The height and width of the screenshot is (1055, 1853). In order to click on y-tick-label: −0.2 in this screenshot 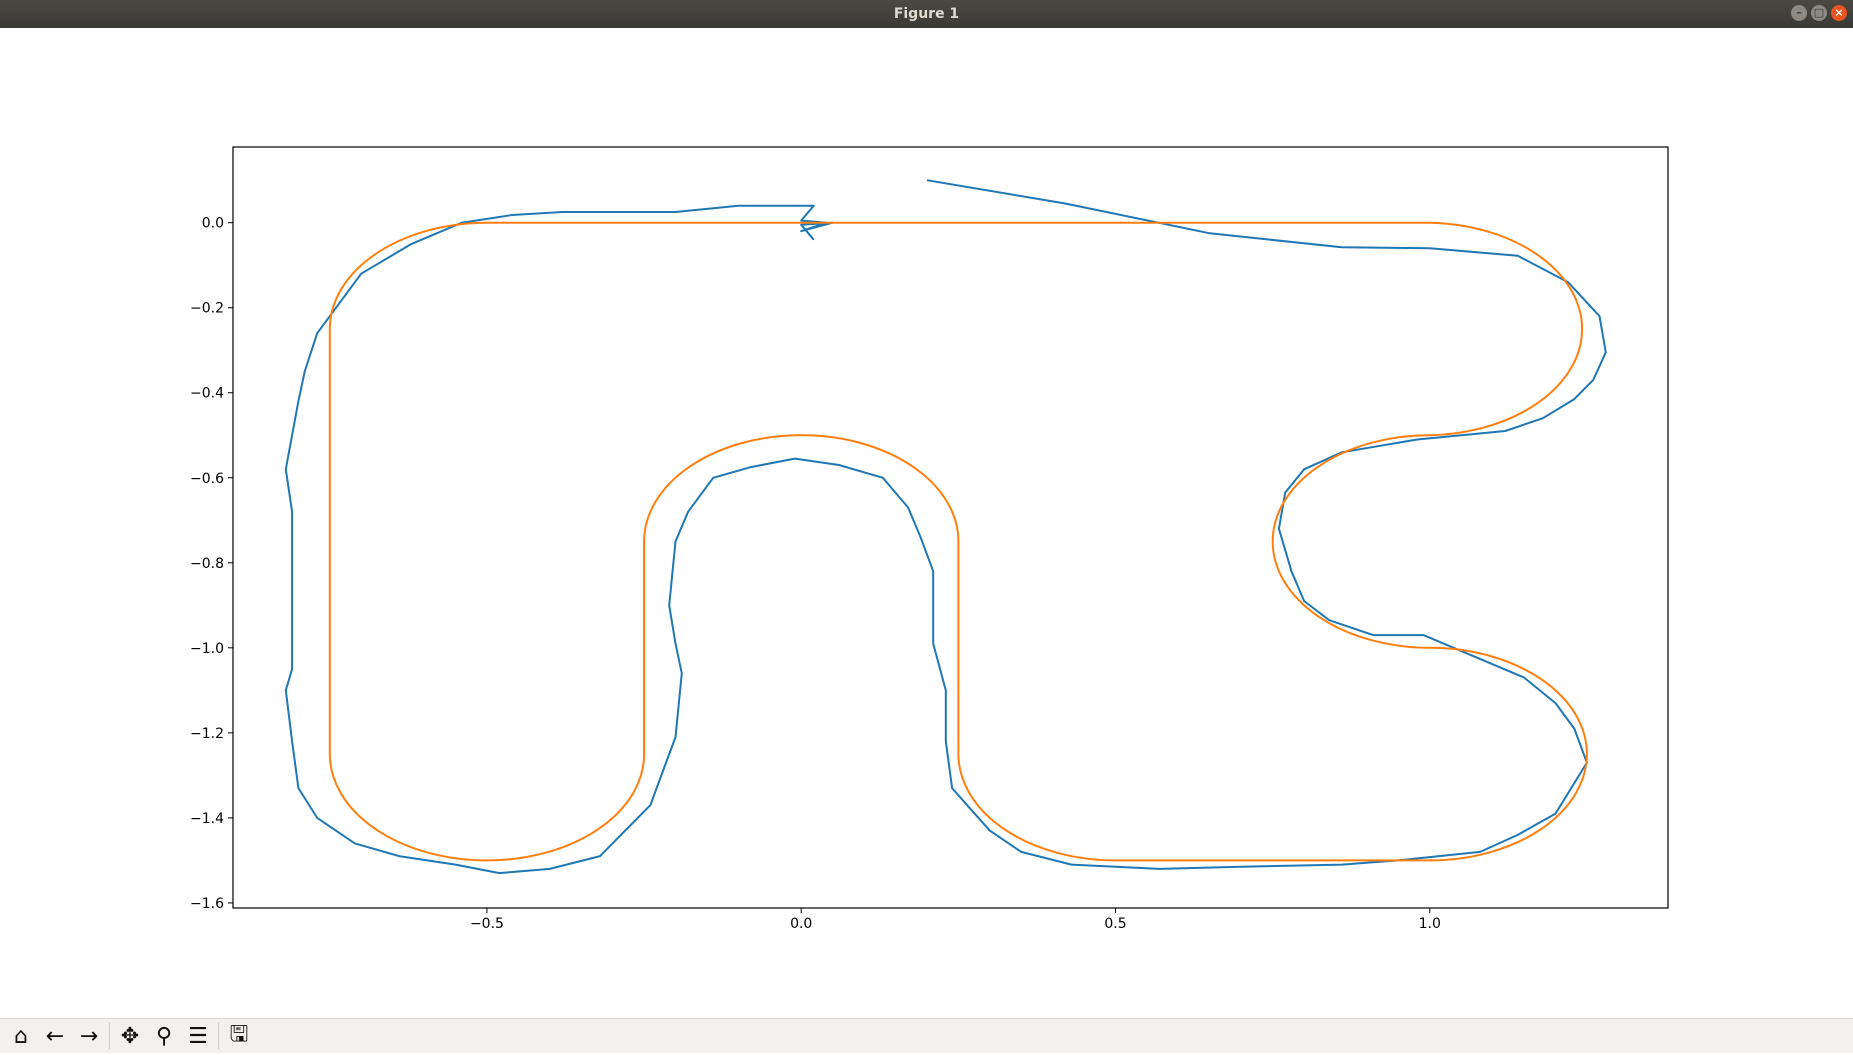, I will do `click(207, 309)`.